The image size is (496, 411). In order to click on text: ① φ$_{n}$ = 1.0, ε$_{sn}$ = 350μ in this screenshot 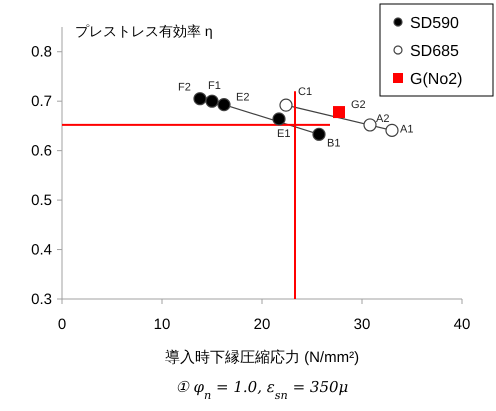, I will do `click(262, 390)`.